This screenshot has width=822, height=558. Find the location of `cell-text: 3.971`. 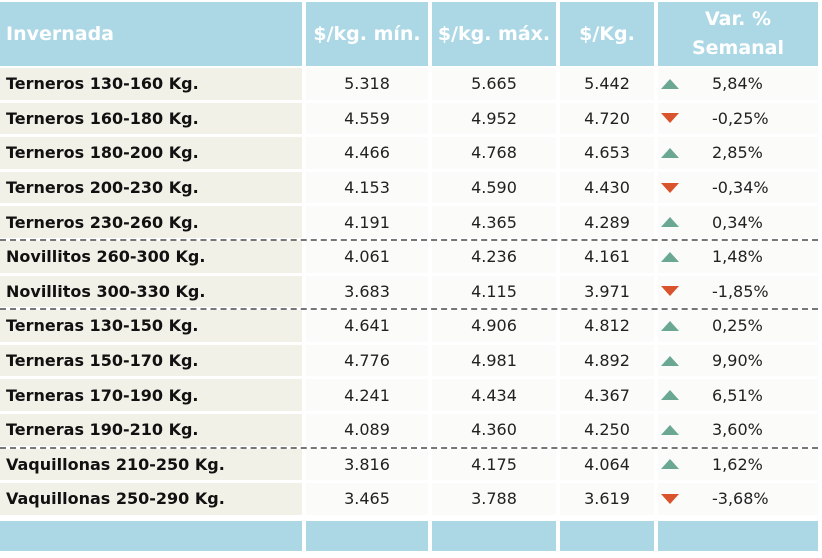

cell-text: 3.971 is located at coordinates (607, 291).